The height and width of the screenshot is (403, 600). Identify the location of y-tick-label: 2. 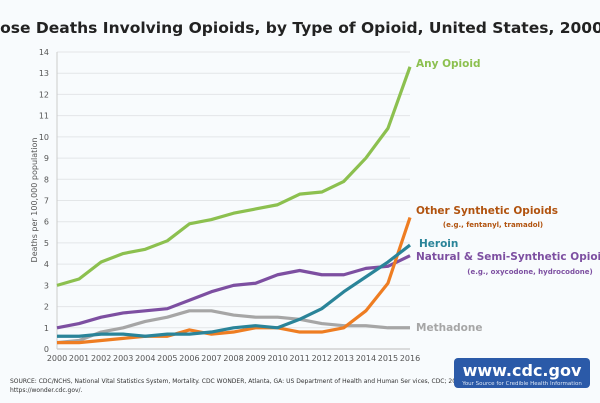
(46, 307).